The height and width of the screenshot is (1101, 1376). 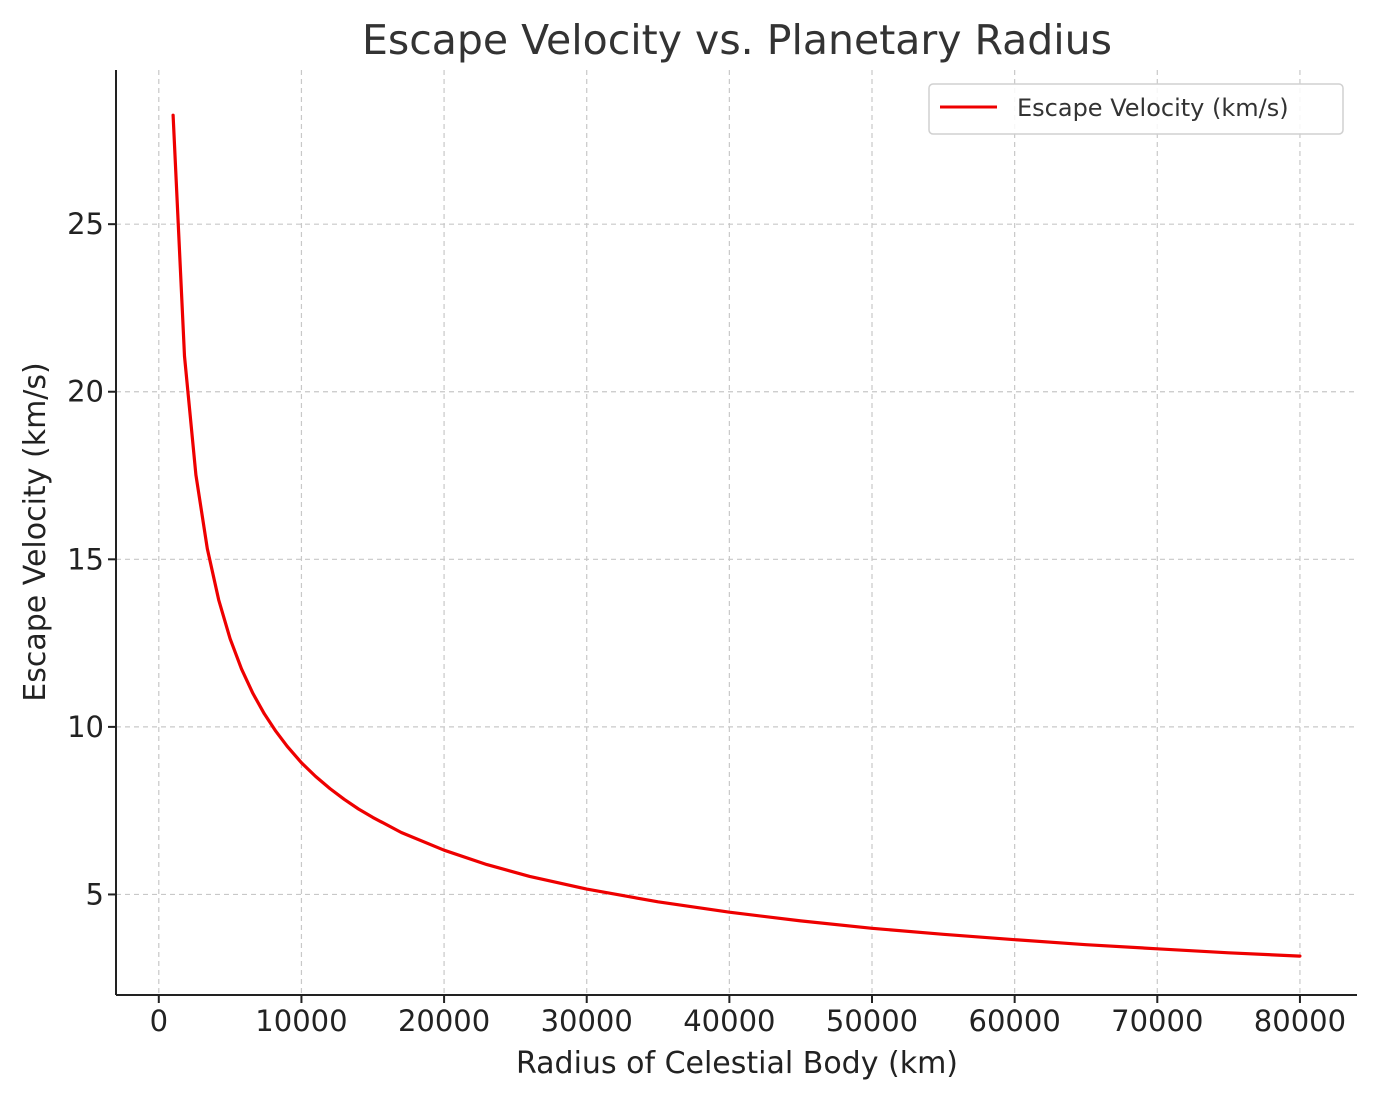 I want to click on x-tick-label: 20000, so click(x=444, y=1021).